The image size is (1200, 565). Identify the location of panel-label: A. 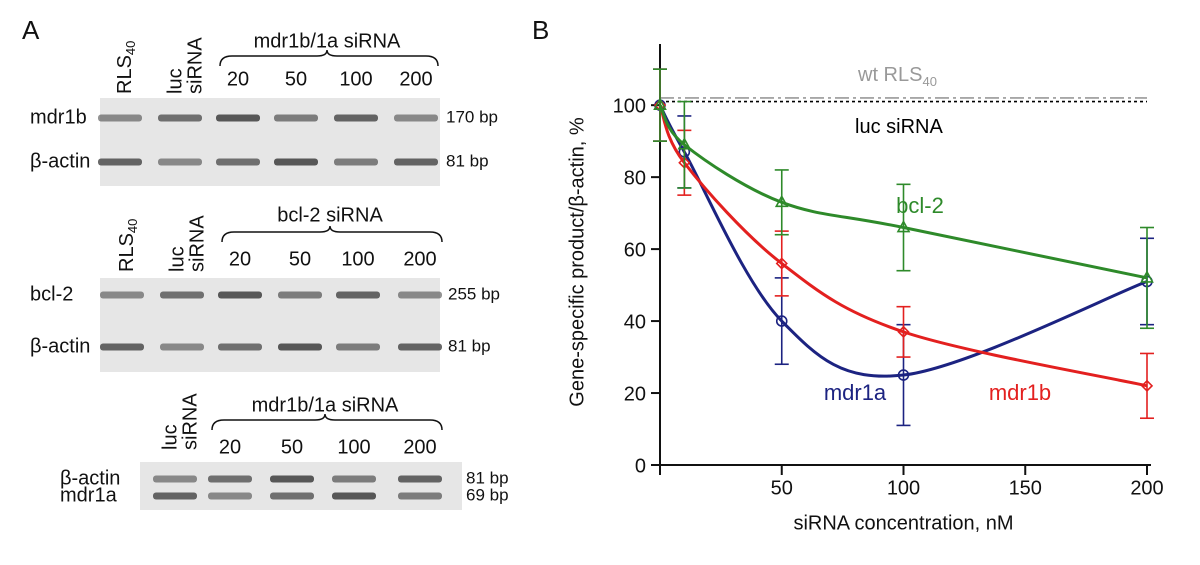
(31, 30).